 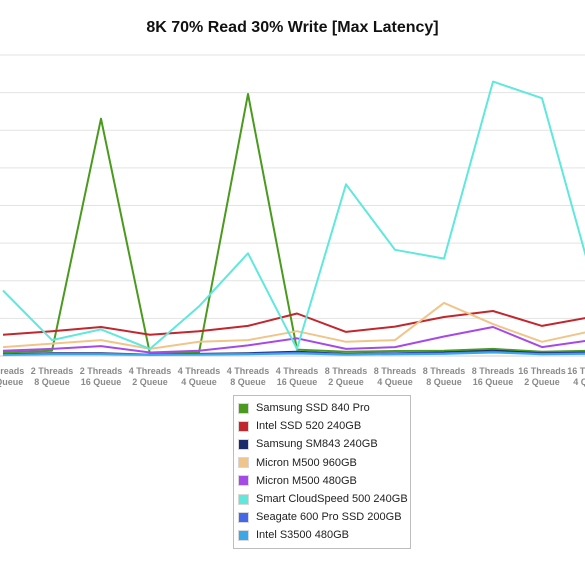 What do you see at coordinates (329, 517) in the screenshot?
I see `legend-label: Seagate 600 Pro SSD 200GB` at bounding box center [329, 517].